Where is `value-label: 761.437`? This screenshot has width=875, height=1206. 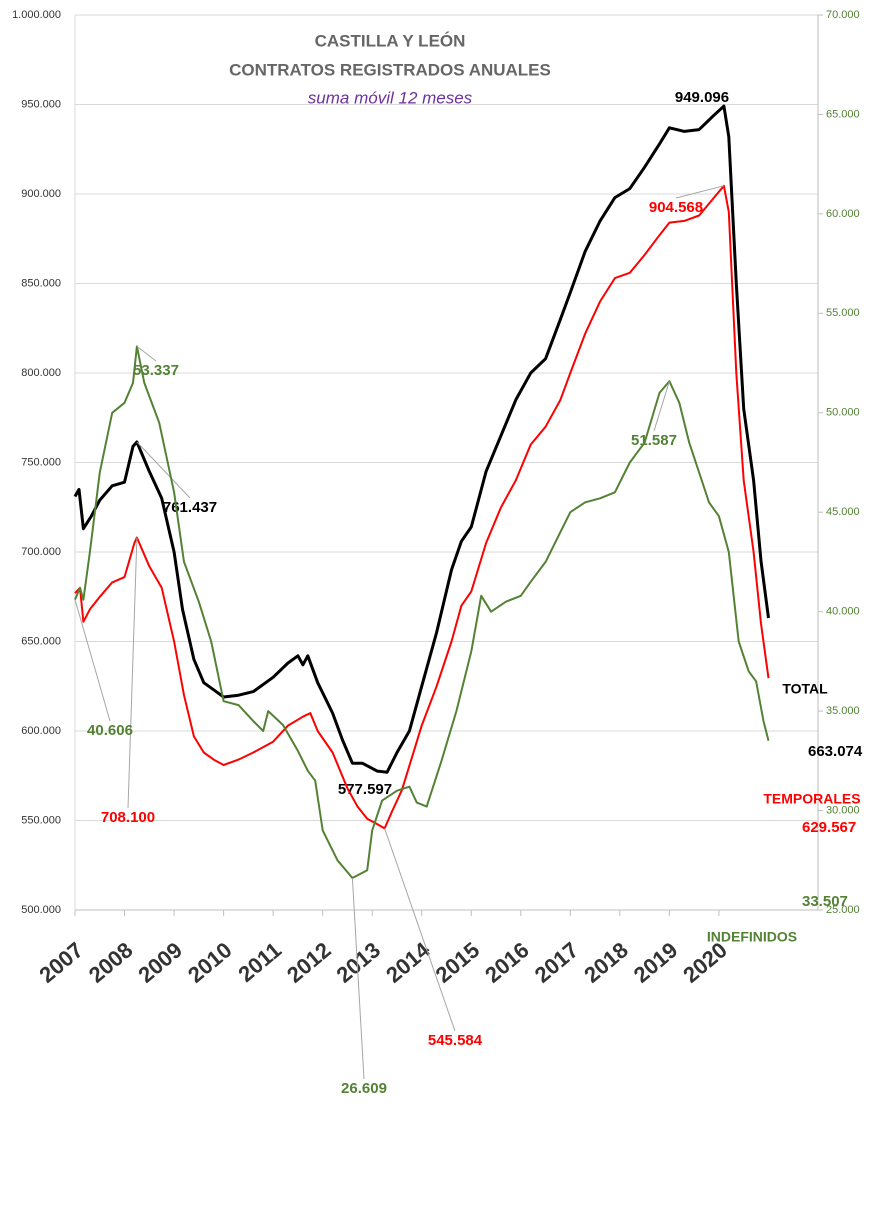 value-label: 761.437 is located at coordinates (190, 507).